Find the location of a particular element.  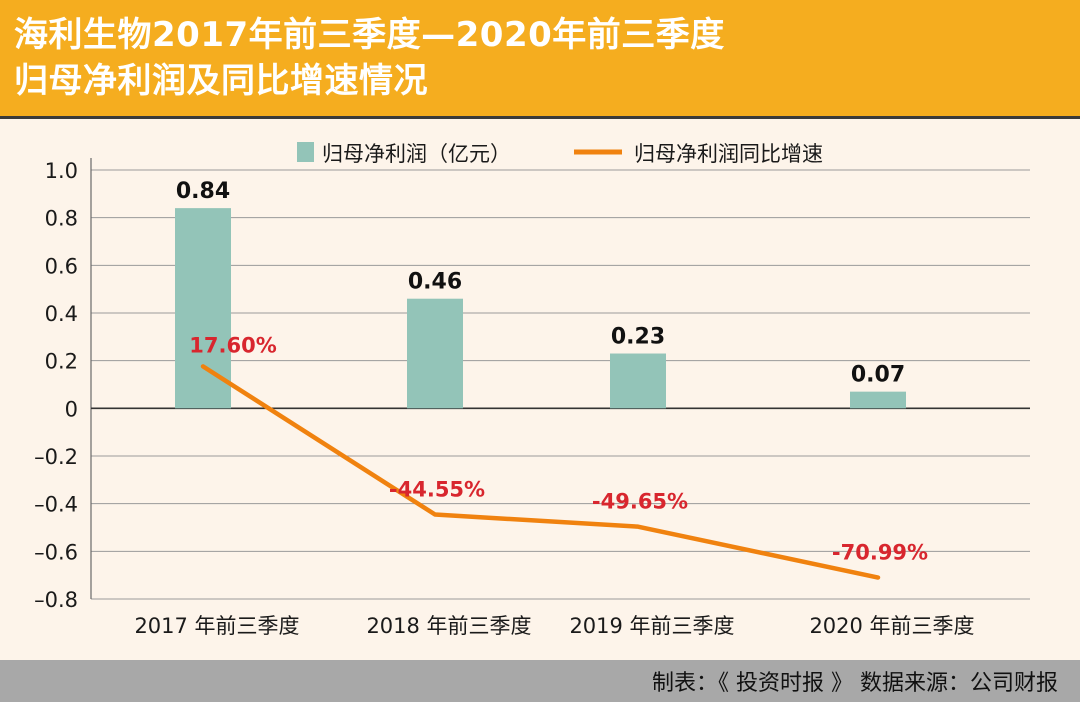

x-tick-label: 2020 年前三季度 is located at coordinates (891, 626).